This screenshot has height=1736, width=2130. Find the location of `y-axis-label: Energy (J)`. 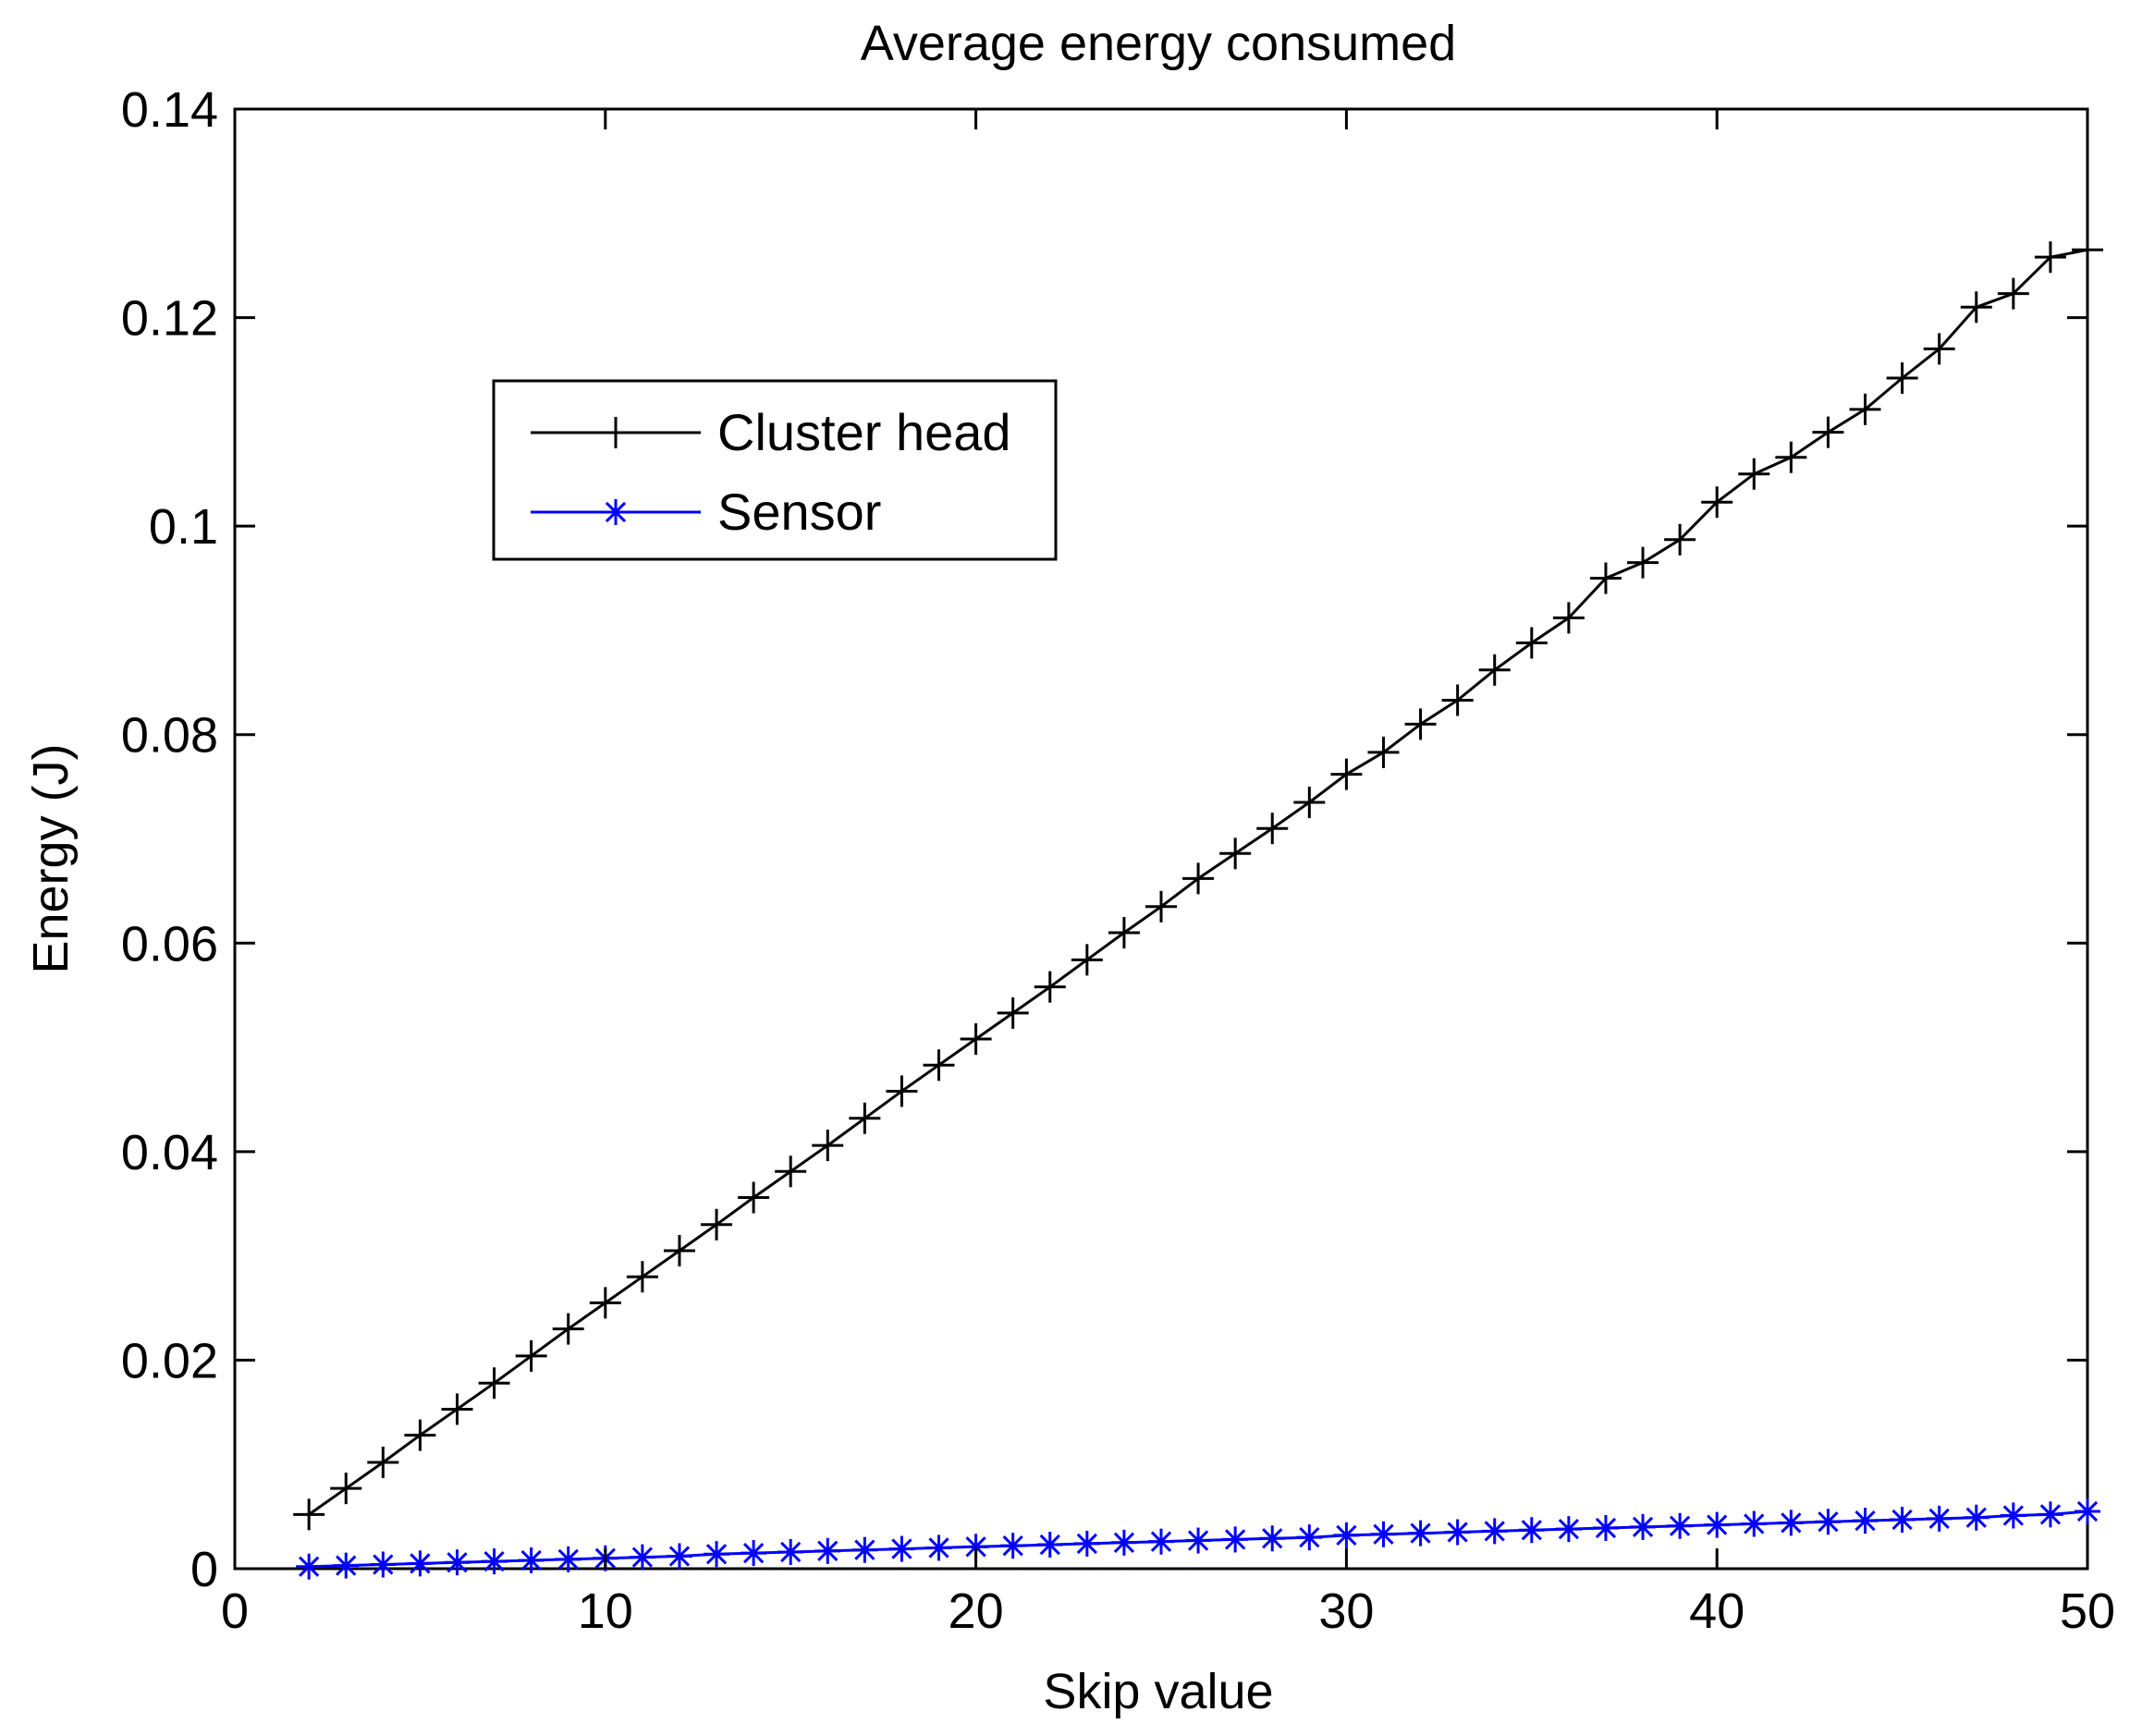

y-axis-label: Energy (J) is located at coordinates (51, 858).